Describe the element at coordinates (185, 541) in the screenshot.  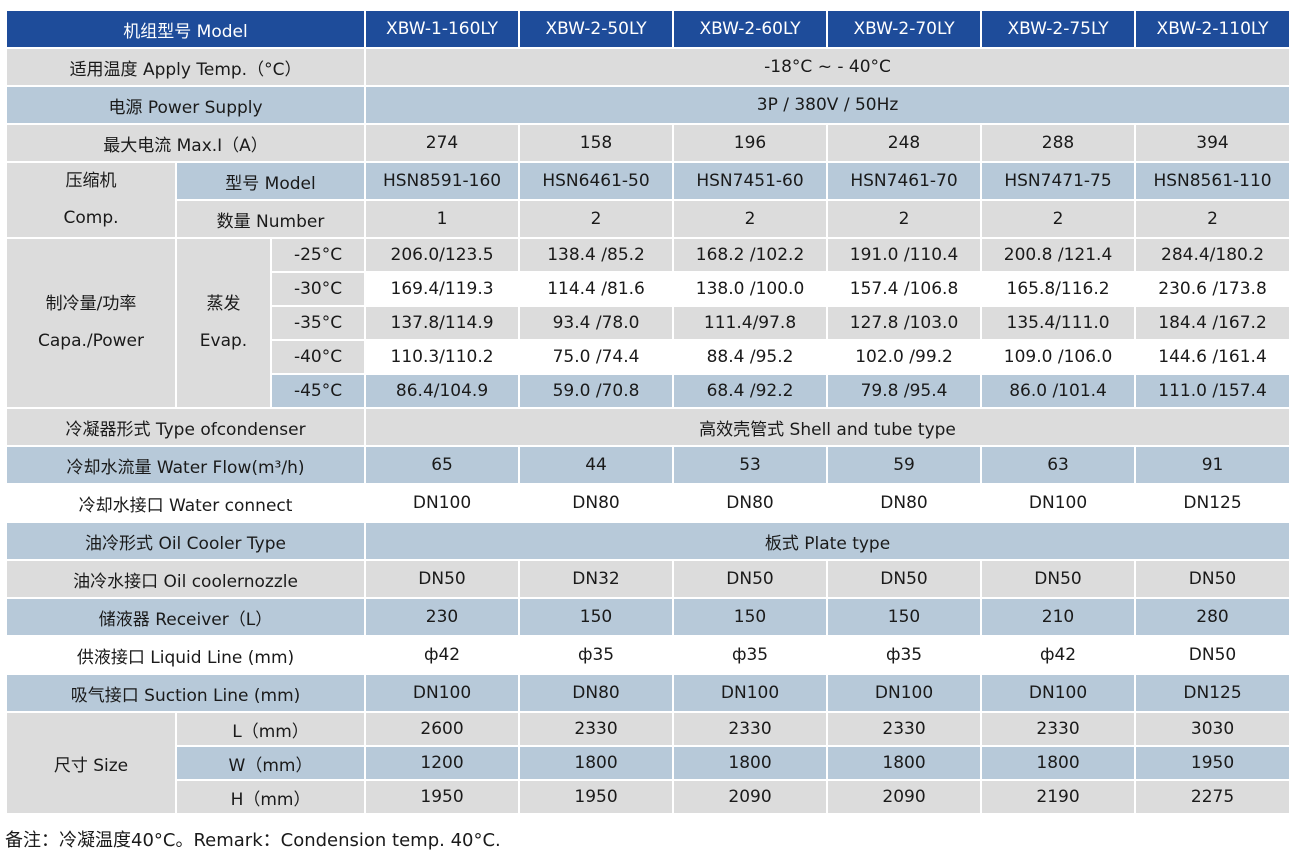
I see `oil-cooler-type-label: 油冷形式 Oil Cooler Type` at that location.